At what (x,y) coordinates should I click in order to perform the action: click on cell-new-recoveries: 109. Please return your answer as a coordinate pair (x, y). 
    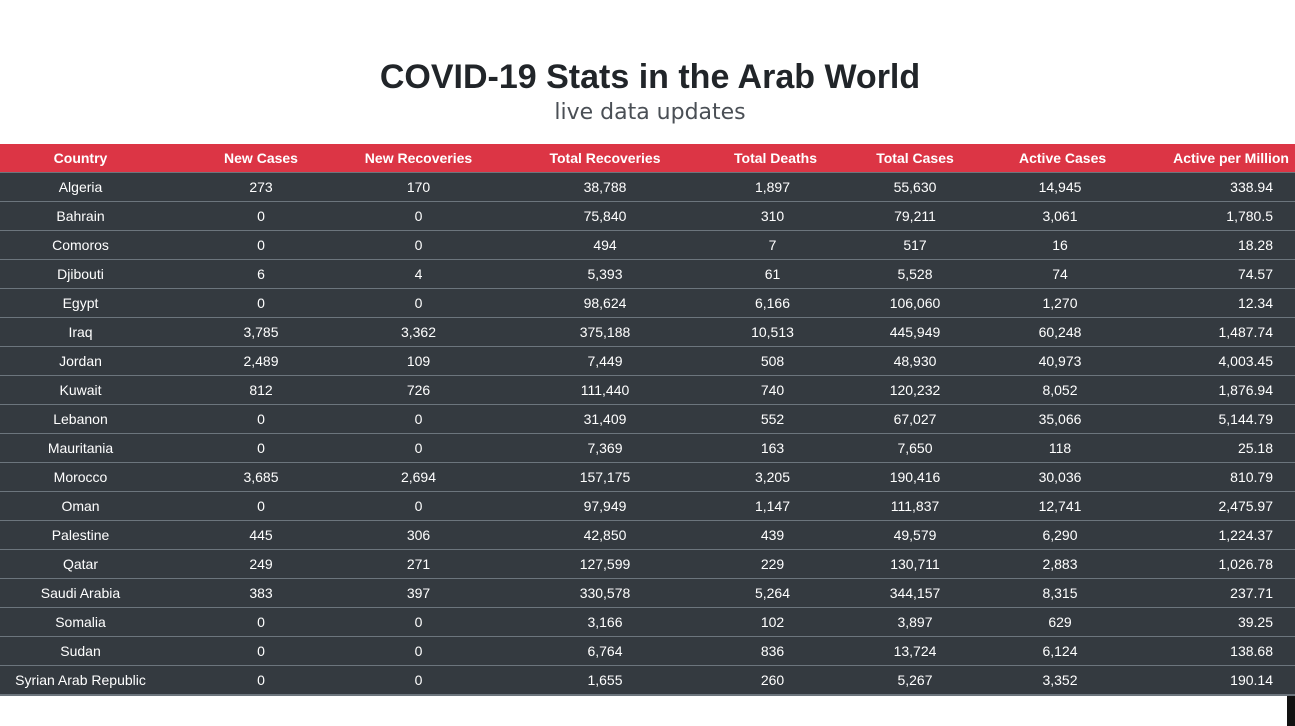
    Looking at the image, I should click on (418, 361).